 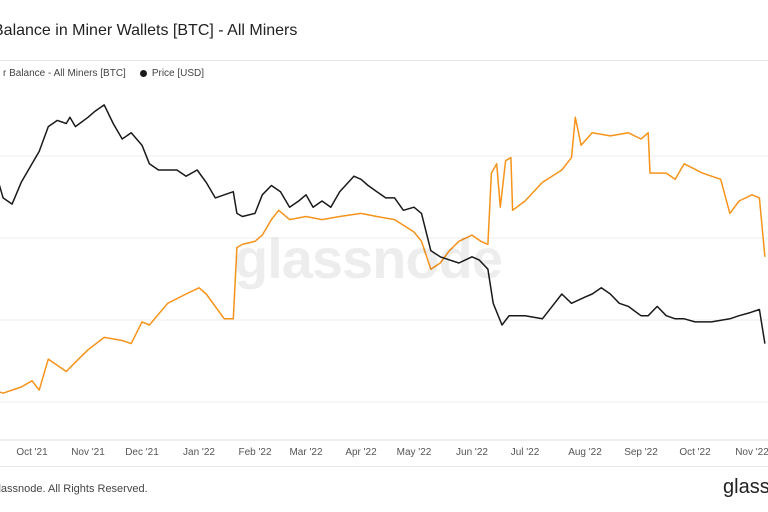 I want to click on x-tick-label: Feb '22, so click(x=254, y=452).